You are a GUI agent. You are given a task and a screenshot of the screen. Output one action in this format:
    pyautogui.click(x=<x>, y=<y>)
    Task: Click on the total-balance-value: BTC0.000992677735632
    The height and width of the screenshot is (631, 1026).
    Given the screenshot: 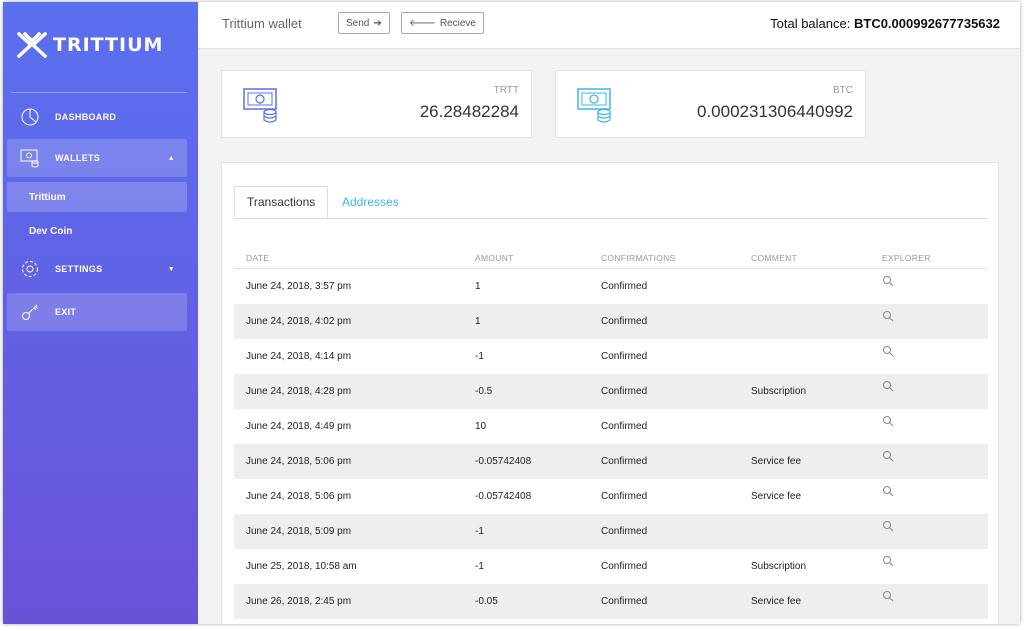 What is the action you would take?
    pyautogui.click(x=926, y=23)
    